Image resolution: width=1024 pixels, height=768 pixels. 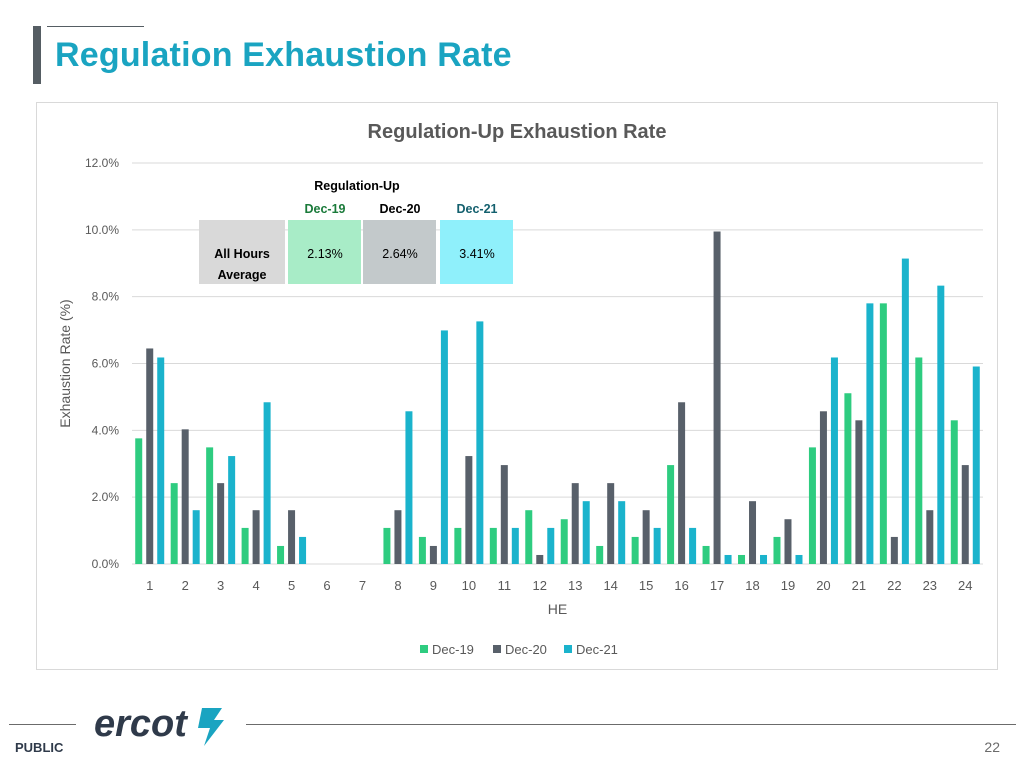 I want to click on x-tick-label: 12, so click(x=540, y=585).